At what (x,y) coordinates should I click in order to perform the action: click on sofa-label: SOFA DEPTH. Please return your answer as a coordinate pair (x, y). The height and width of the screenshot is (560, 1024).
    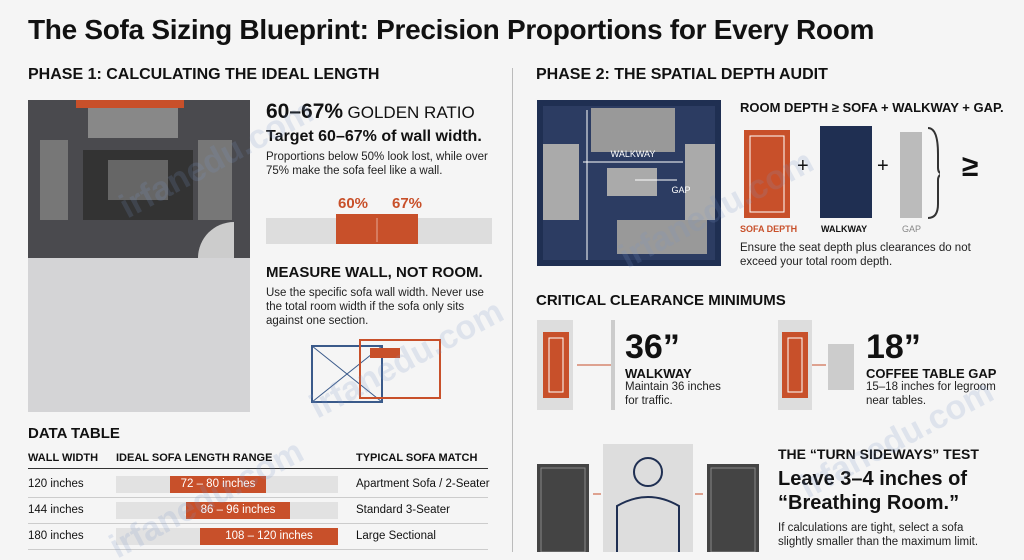
    Looking at the image, I should click on (769, 229).